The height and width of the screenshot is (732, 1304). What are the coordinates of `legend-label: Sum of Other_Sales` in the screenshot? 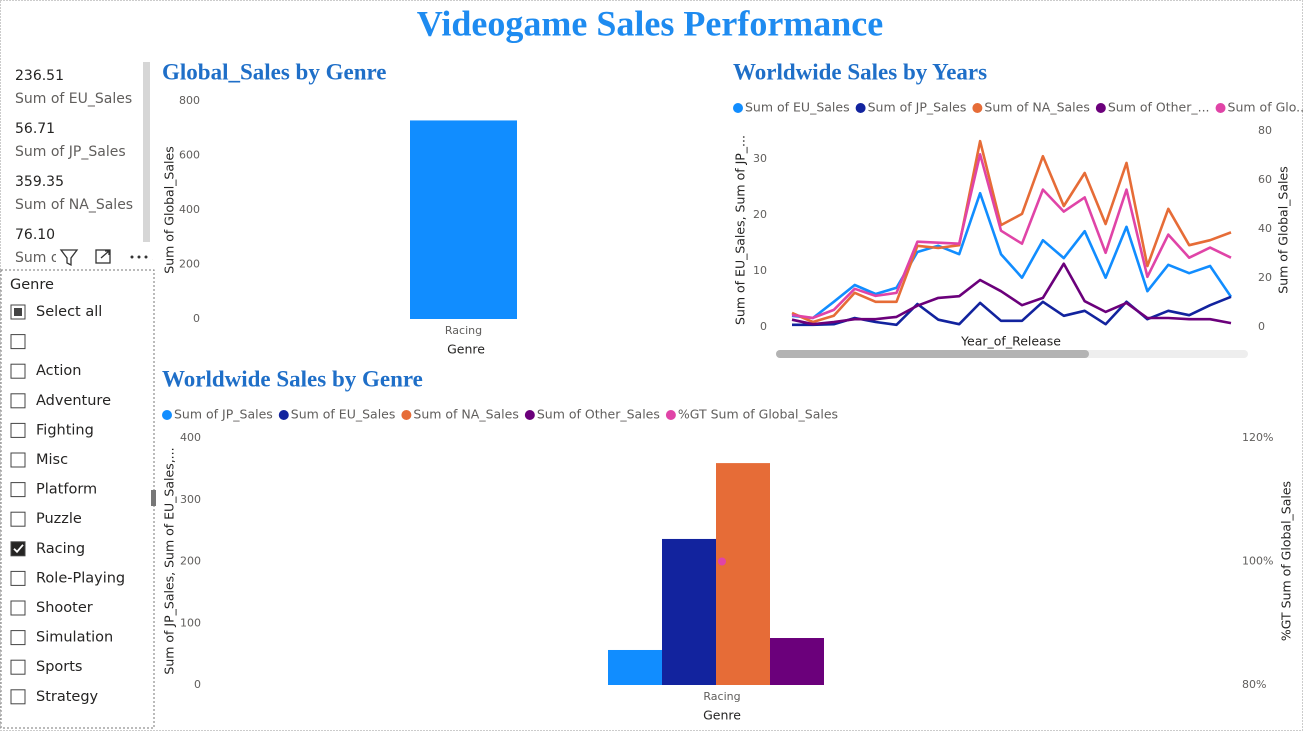 It's located at (598, 414).